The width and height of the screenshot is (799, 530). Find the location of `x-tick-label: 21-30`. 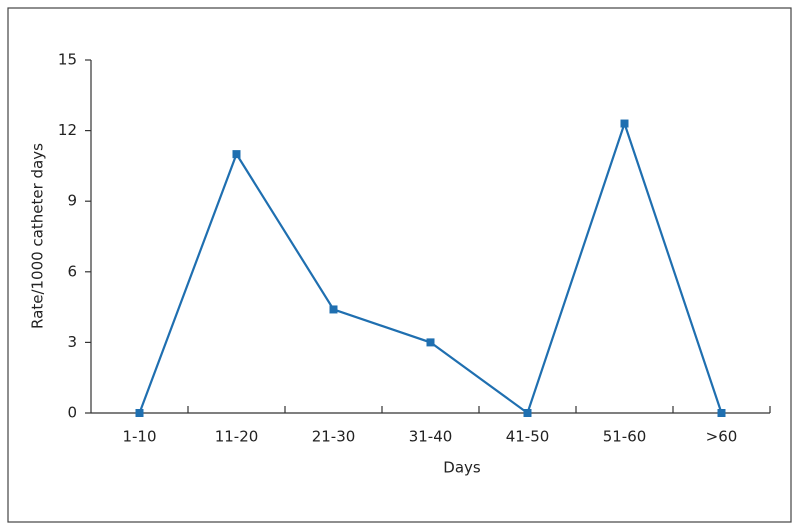

x-tick-label: 21-30 is located at coordinates (334, 437).